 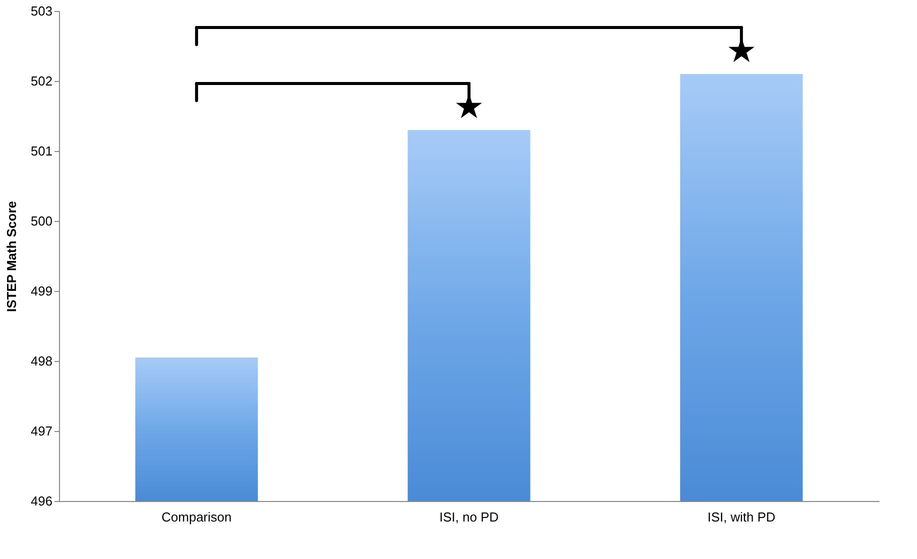 What do you see at coordinates (41, 11) in the screenshot?
I see `y-tick-label: 503` at bounding box center [41, 11].